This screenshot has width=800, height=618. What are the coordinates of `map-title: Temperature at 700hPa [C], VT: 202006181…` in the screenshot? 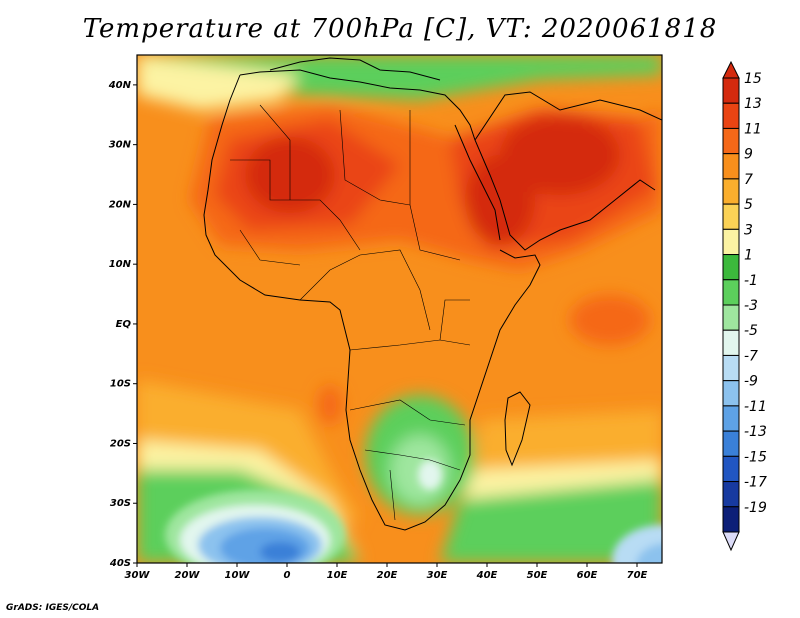 It's located at (400, 29).